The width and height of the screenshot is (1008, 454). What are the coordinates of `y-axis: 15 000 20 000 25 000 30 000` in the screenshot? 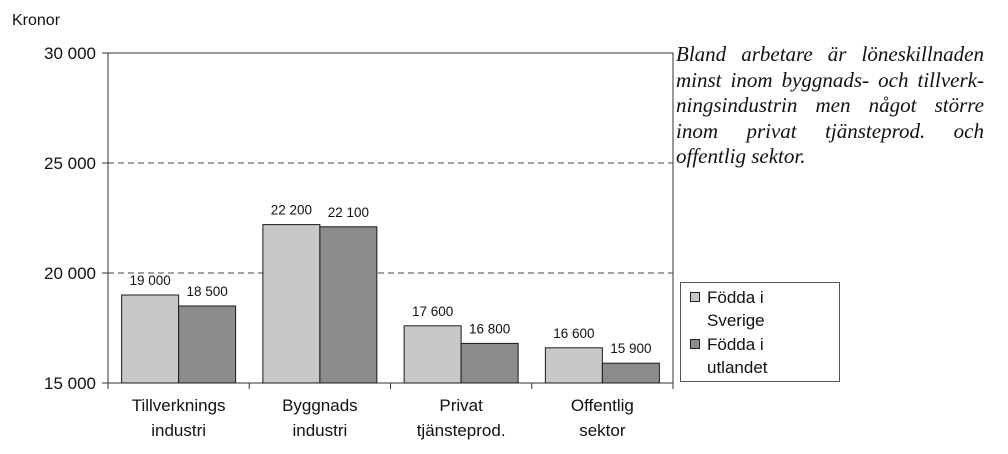 It's located at (76, 218).